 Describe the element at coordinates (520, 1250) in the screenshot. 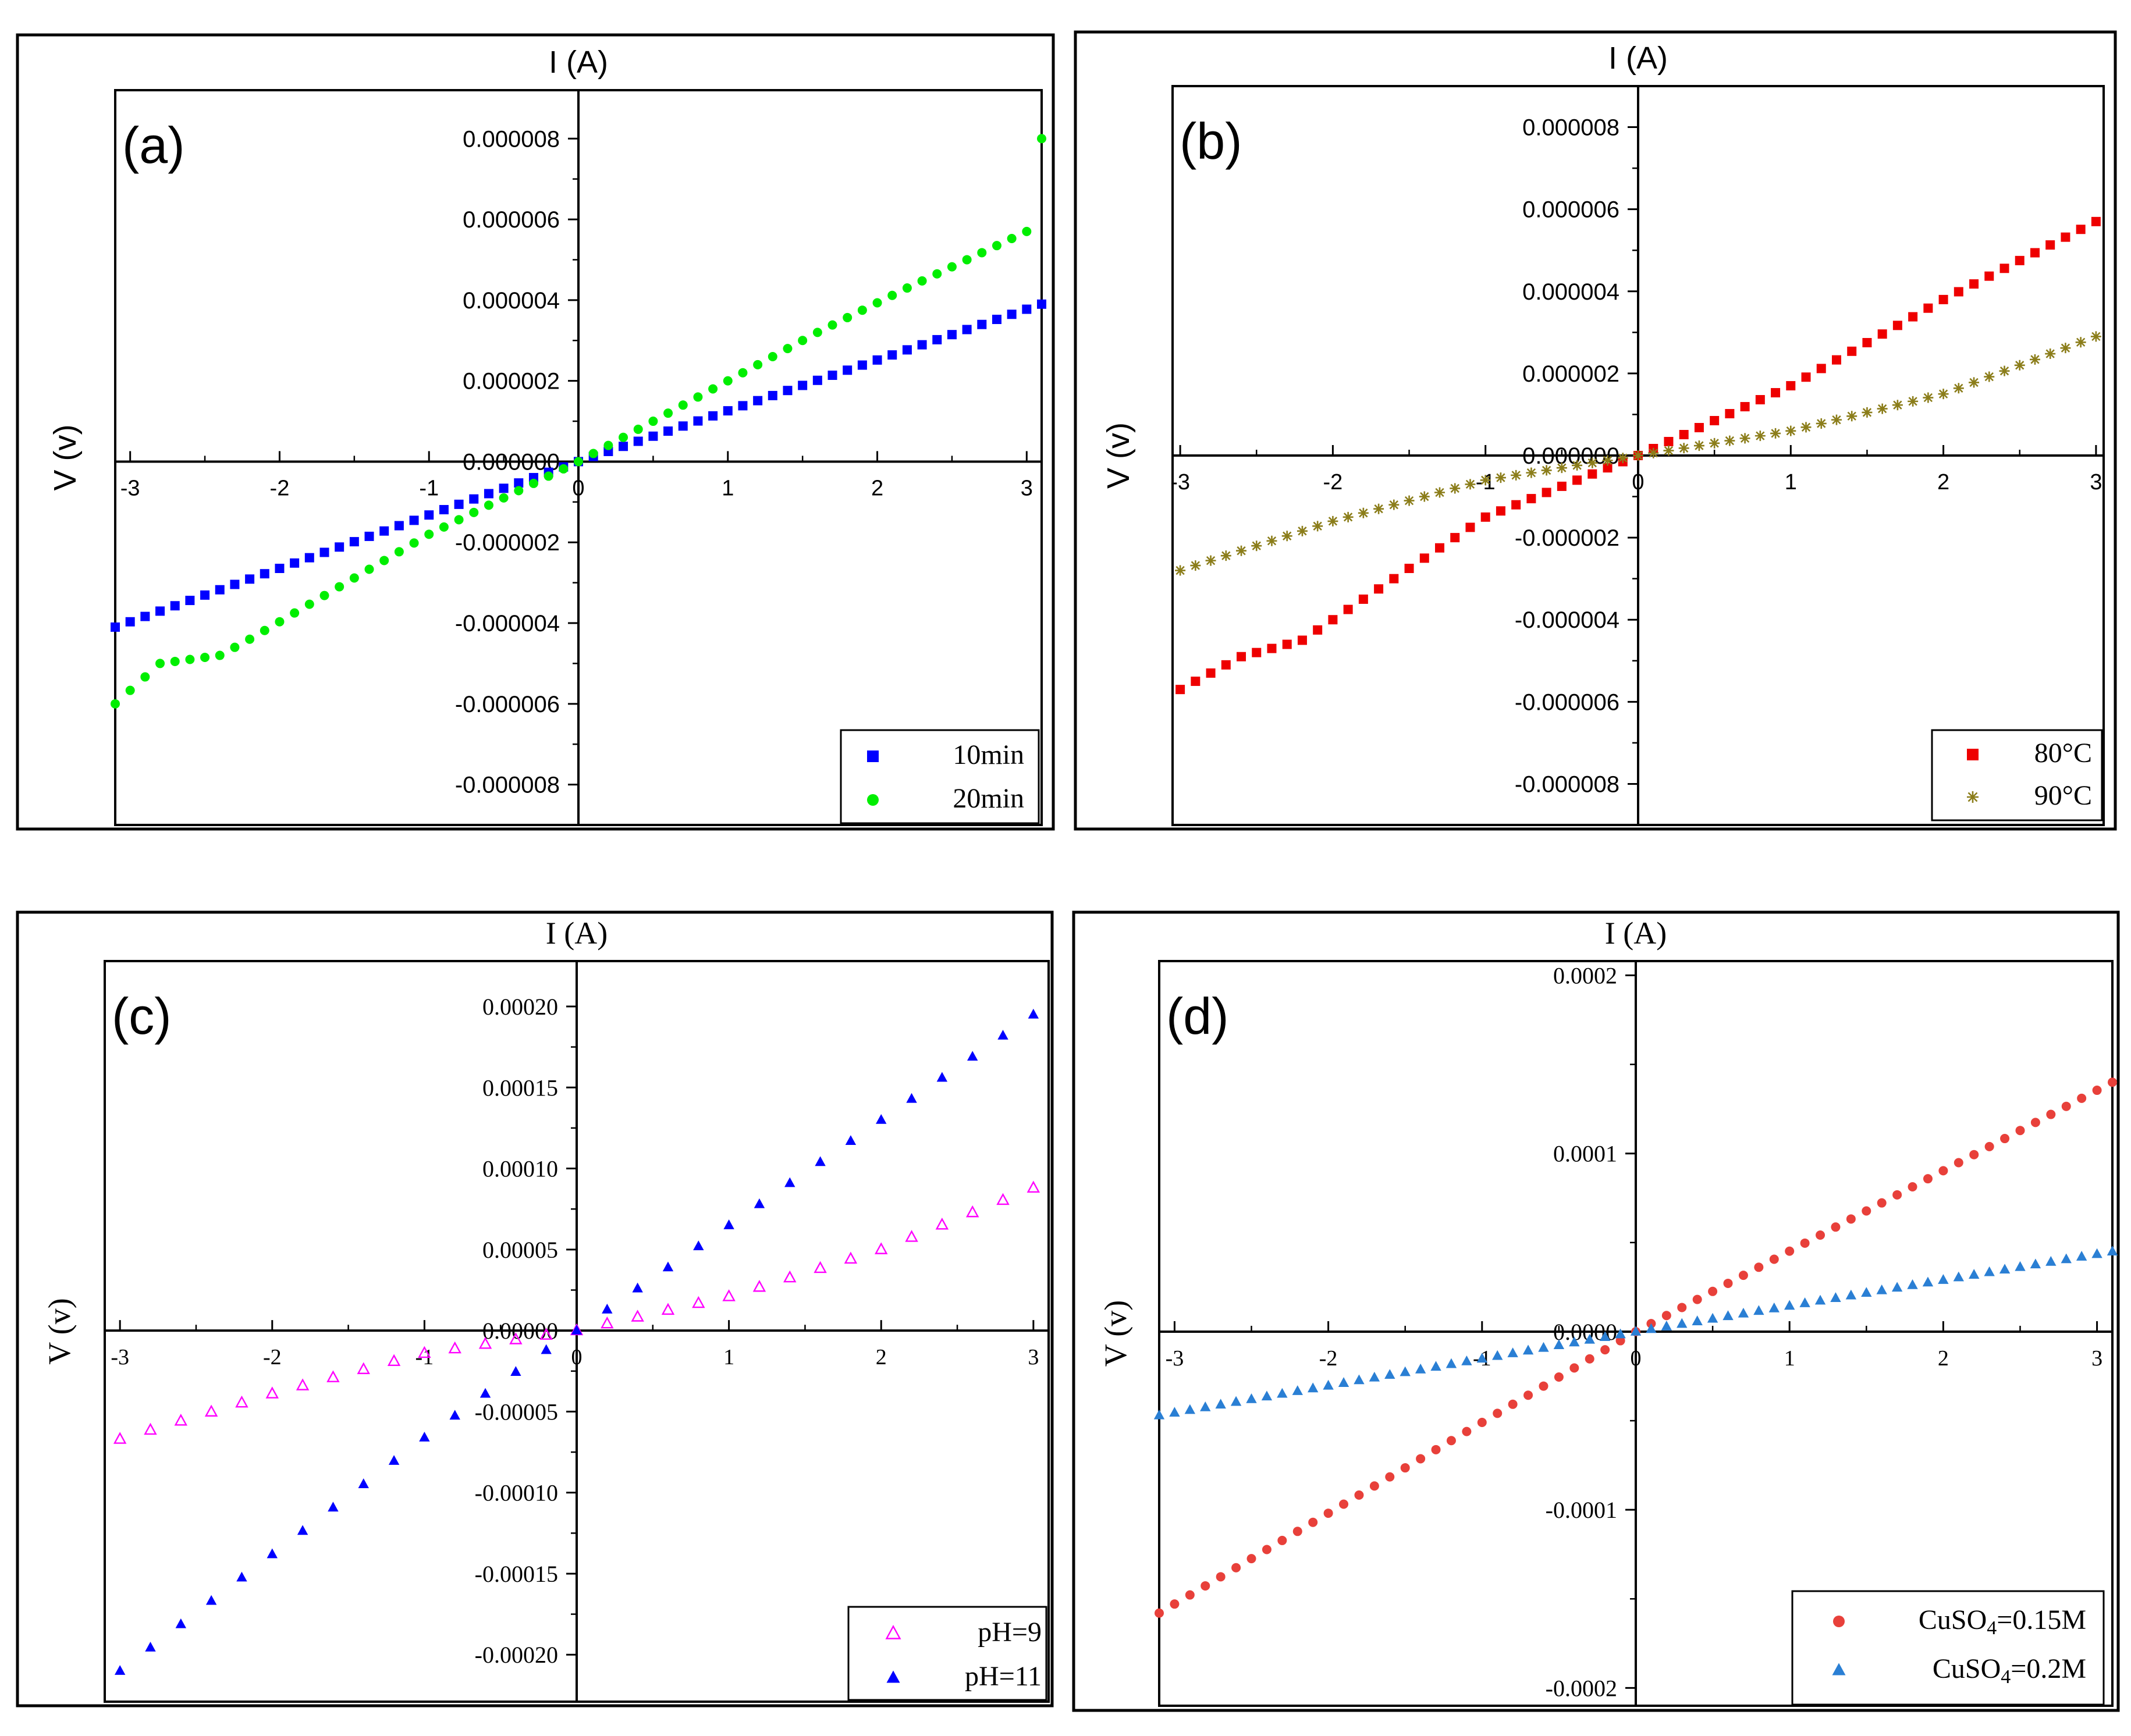

I see `y-tick-label: 0.00005` at that location.